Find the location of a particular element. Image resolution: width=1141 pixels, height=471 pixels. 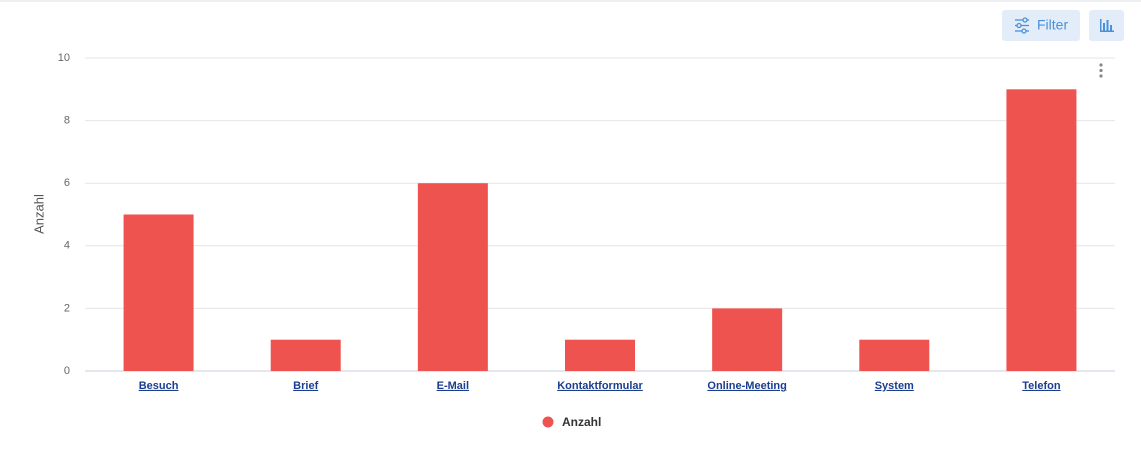

x-tick-label: Online-Meeting is located at coordinates (746, 386).